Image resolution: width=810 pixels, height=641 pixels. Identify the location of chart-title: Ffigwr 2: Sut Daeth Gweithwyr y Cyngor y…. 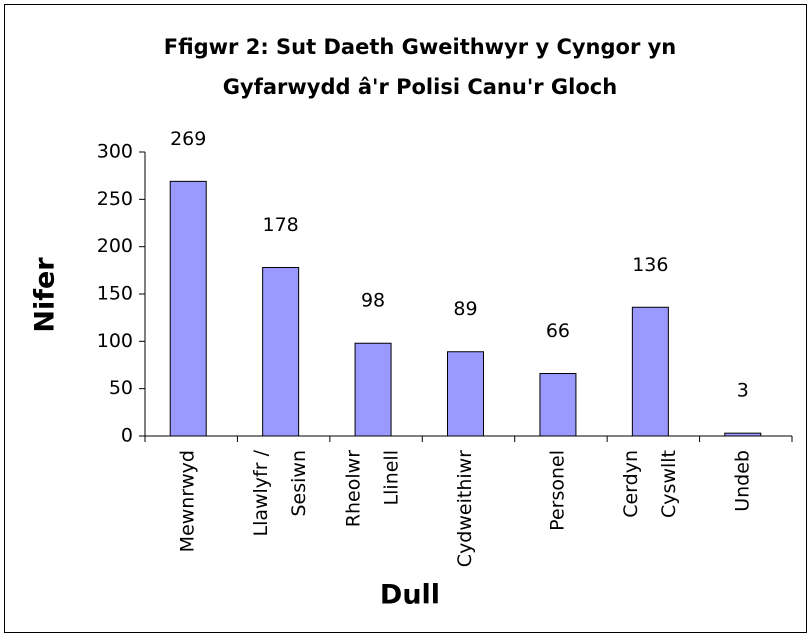
(420, 47).